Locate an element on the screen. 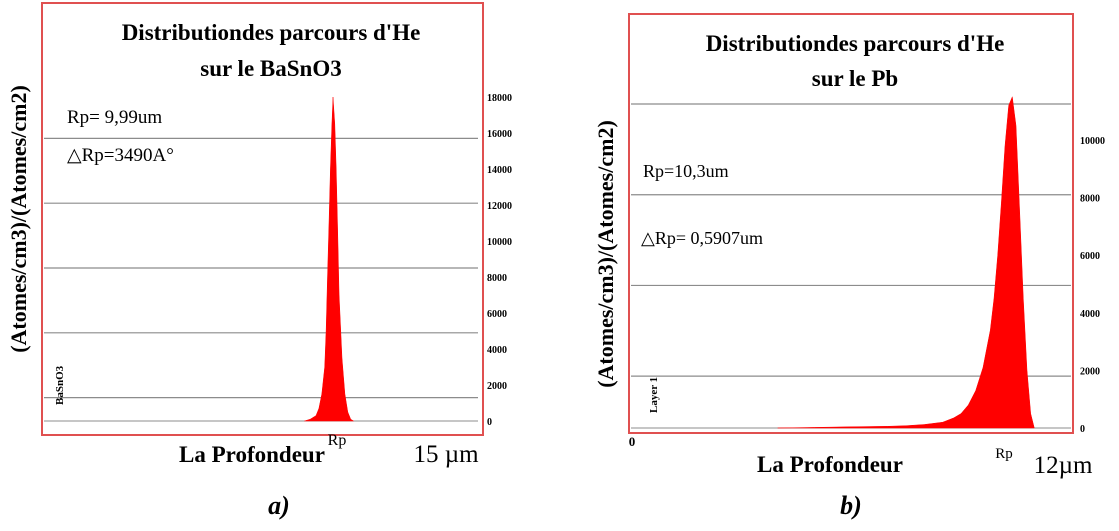 The width and height of the screenshot is (1119, 531). y-tick-label: 12000 is located at coordinates (499, 206).